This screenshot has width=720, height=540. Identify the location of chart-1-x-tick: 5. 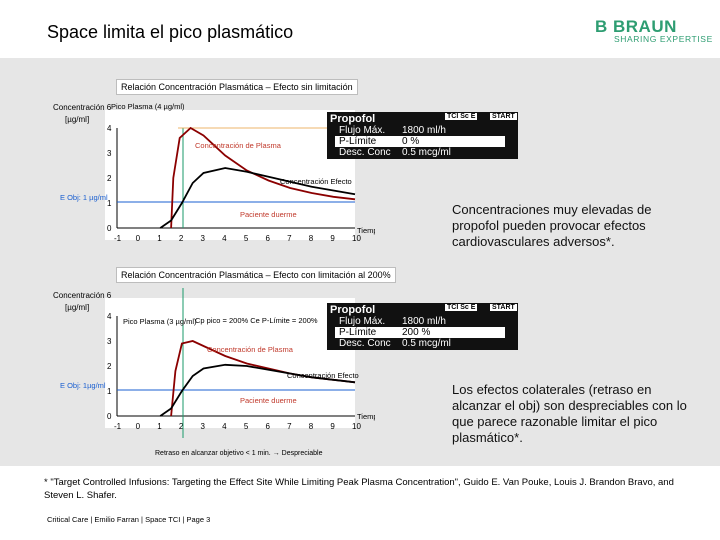
(246, 238).